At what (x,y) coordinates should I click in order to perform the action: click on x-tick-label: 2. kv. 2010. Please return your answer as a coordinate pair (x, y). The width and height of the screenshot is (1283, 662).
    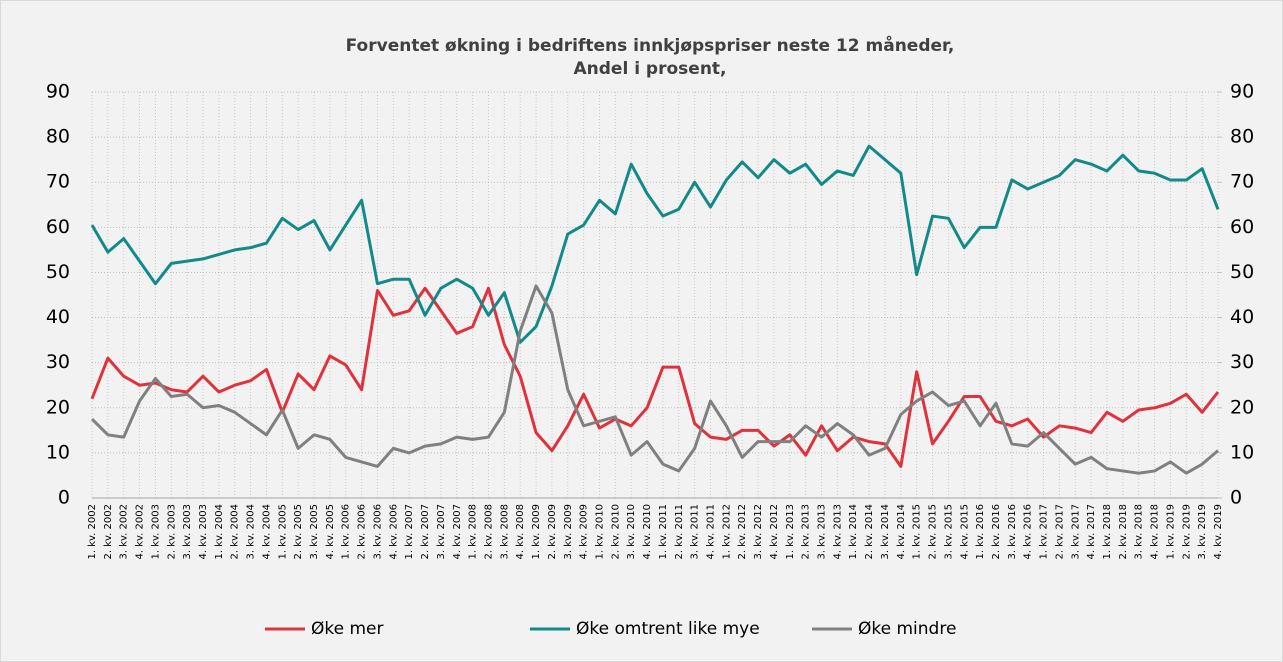
    Looking at the image, I should click on (615, 531).